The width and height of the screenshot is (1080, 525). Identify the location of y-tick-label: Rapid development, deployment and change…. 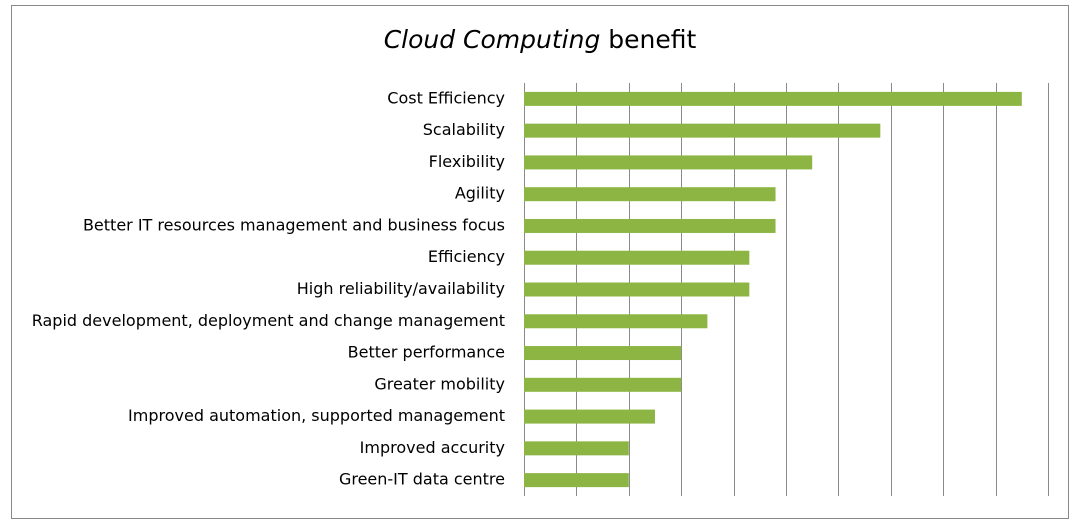
(268, 320).